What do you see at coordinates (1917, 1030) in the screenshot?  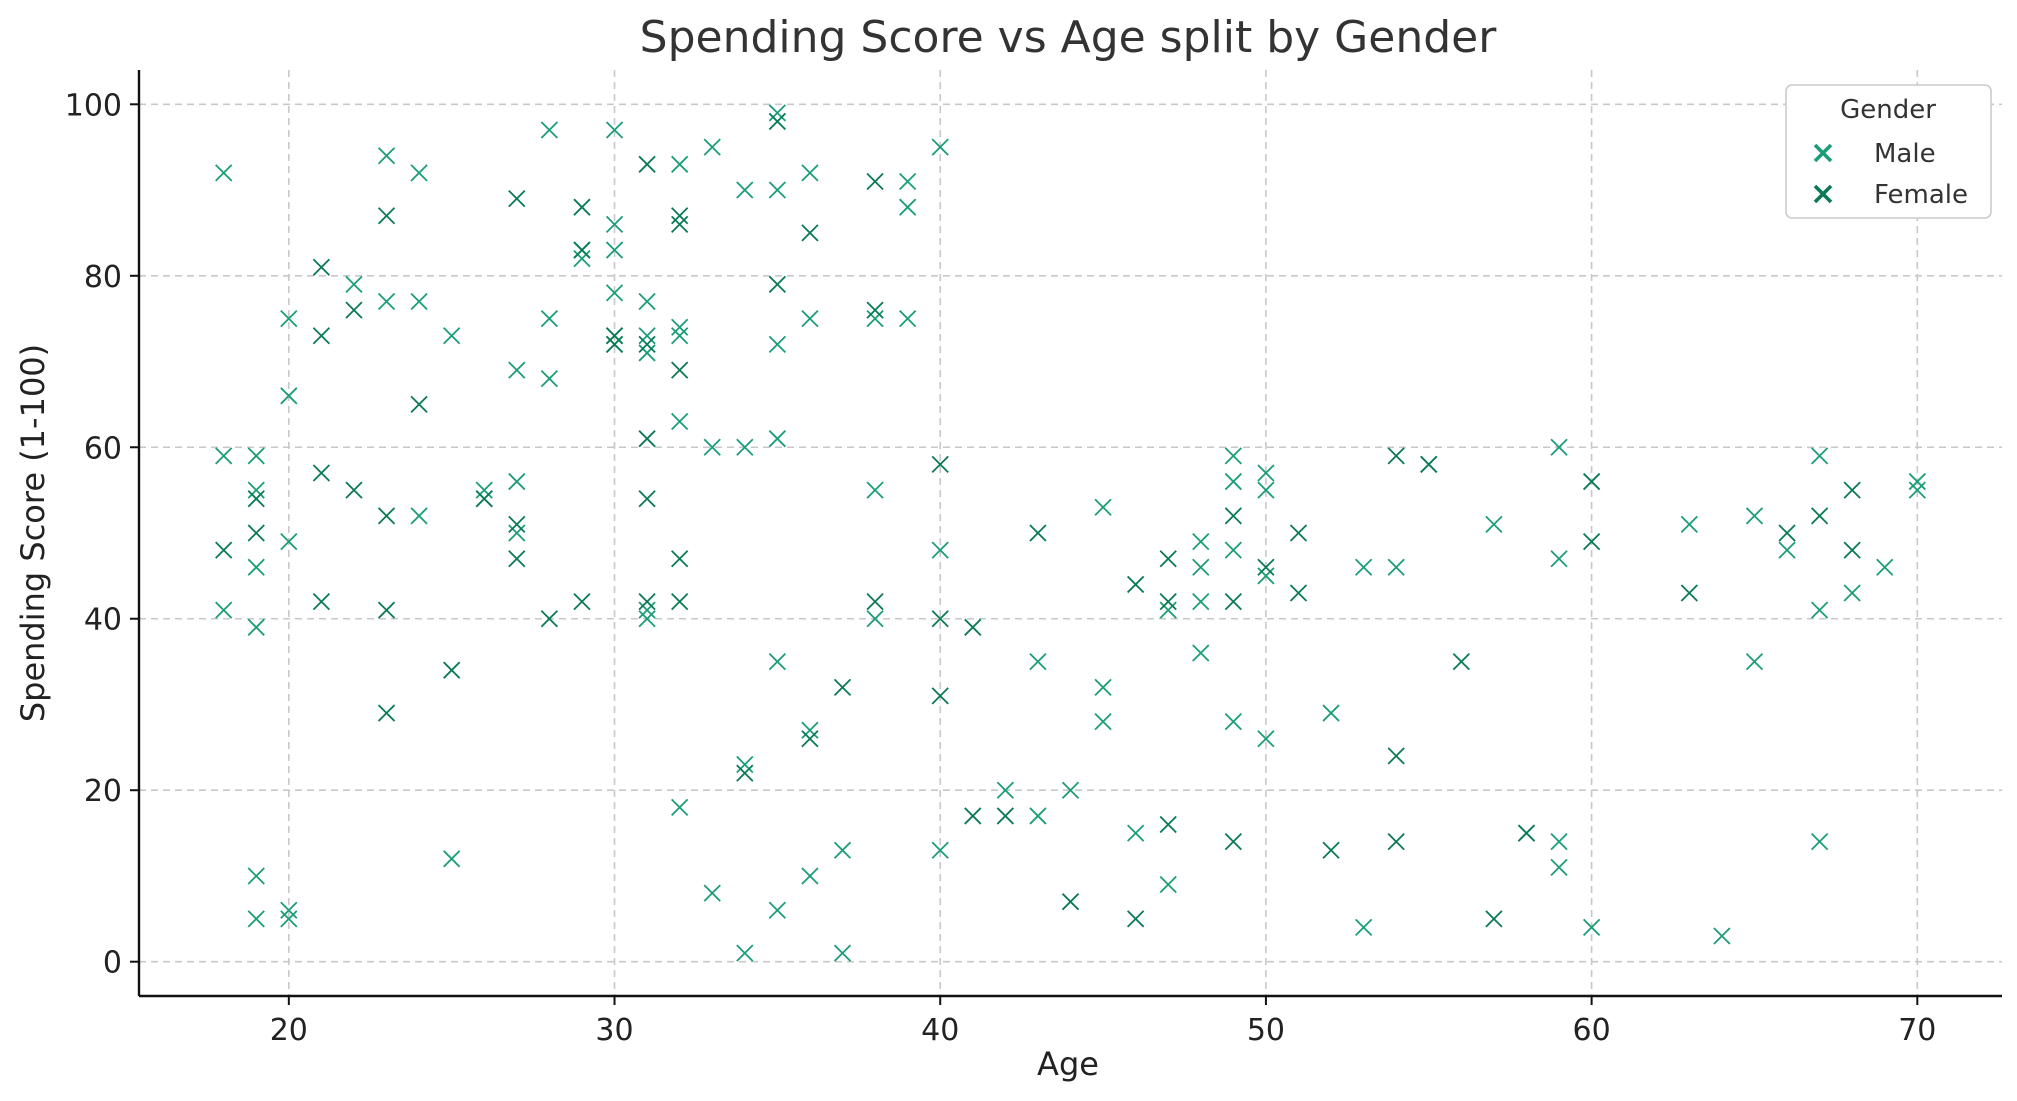 I see `x-tick-label: 70` at bounding box center [1917, 1030].